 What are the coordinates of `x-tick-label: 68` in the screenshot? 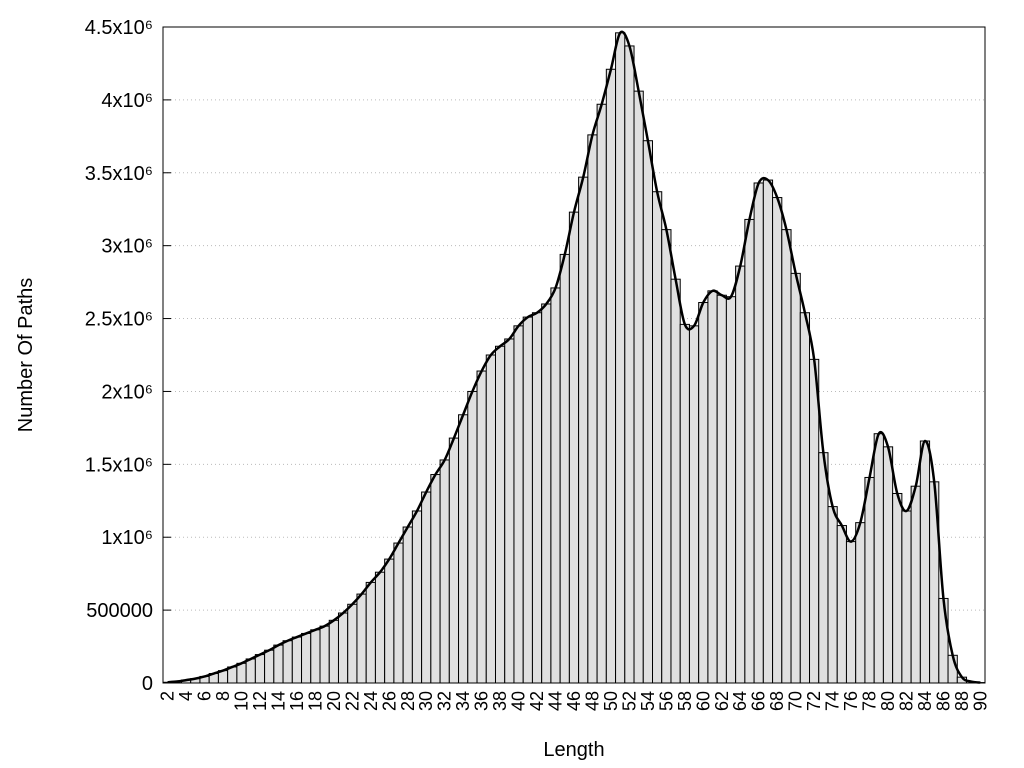 It's located at (777, 701).